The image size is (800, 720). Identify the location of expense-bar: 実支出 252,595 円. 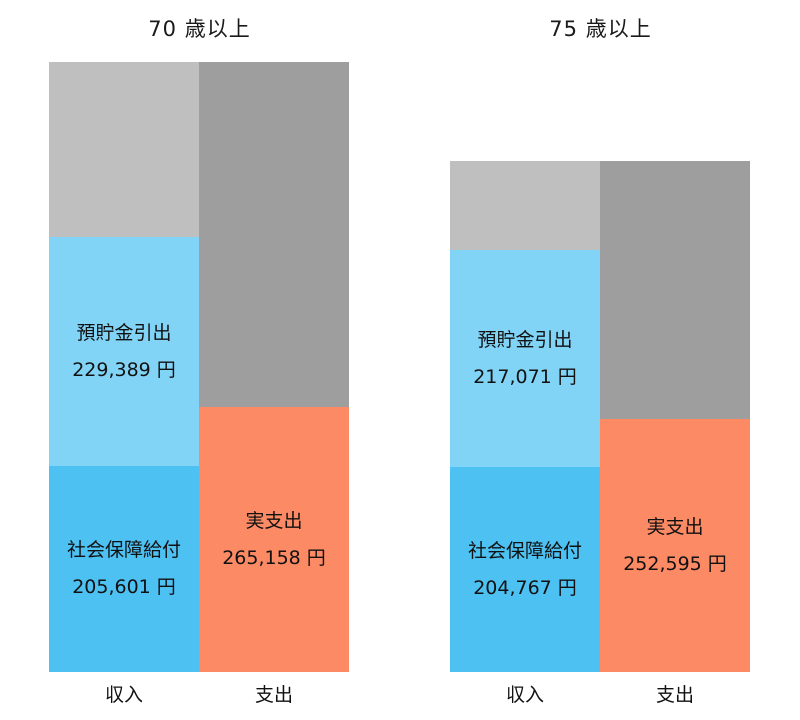
(675, 416).